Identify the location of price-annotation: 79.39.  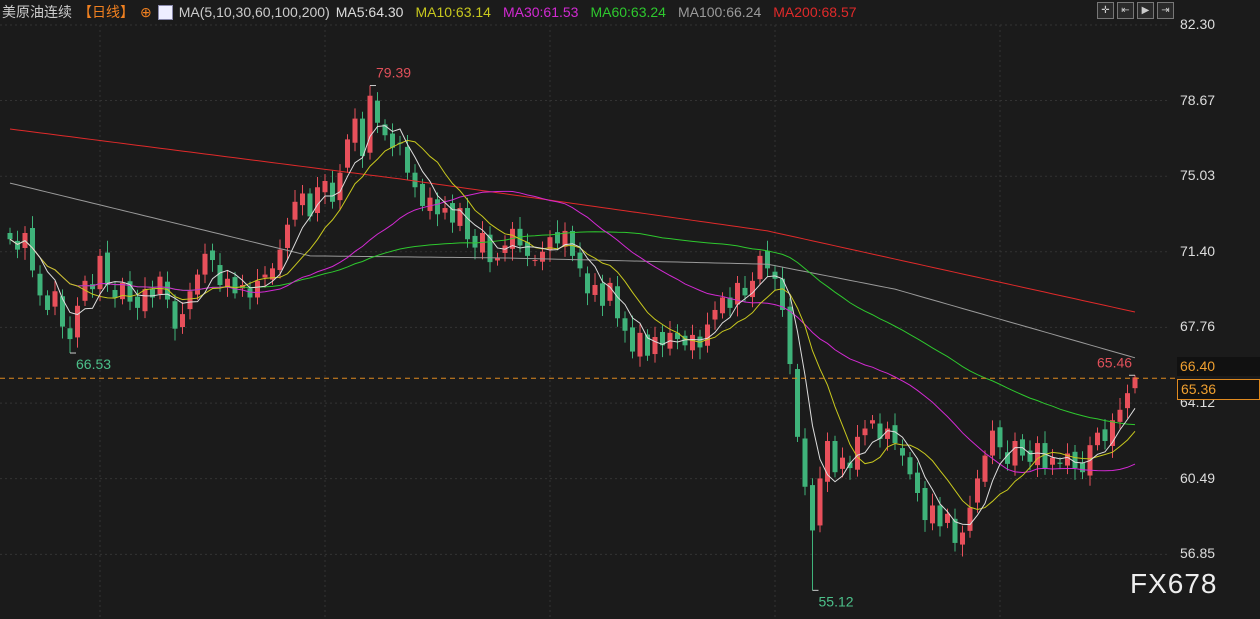
(393, 73).